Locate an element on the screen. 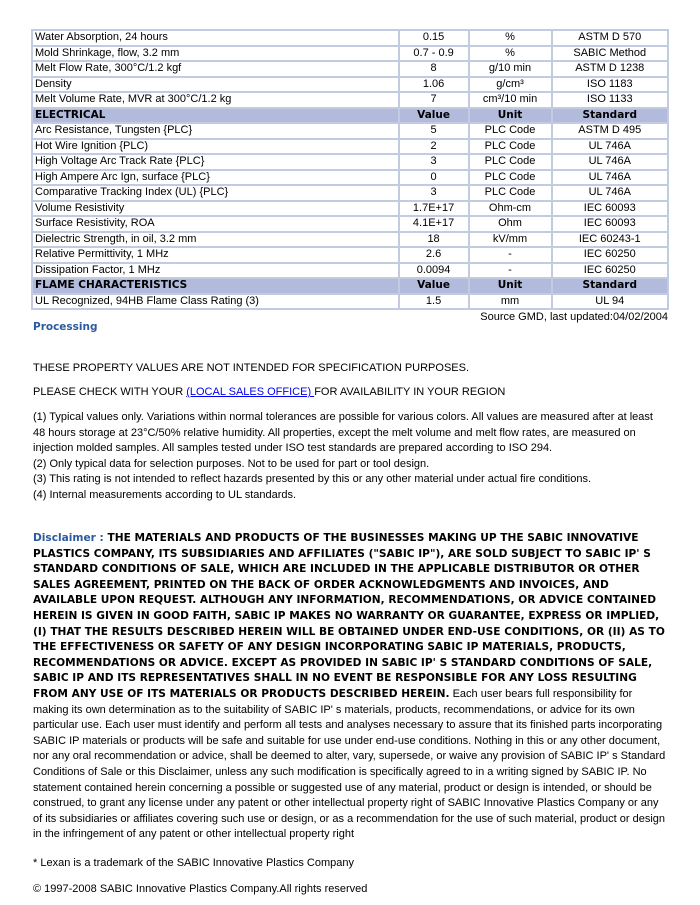 The height and width of the screenshot is (905, 700). table-row: Density 1.06 g/cm³ ISO 1183 is located at coordinates (350, 84).